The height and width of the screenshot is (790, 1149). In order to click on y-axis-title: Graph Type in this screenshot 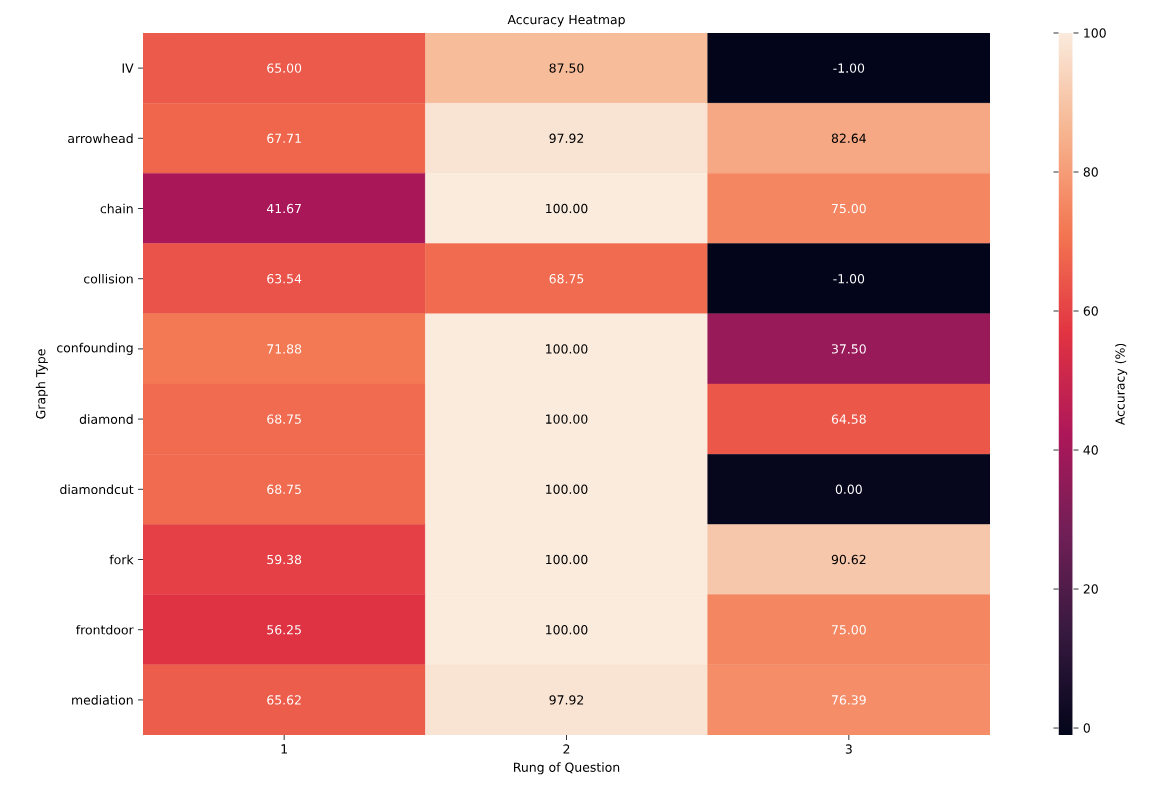, I will do `click(41, 384)`.